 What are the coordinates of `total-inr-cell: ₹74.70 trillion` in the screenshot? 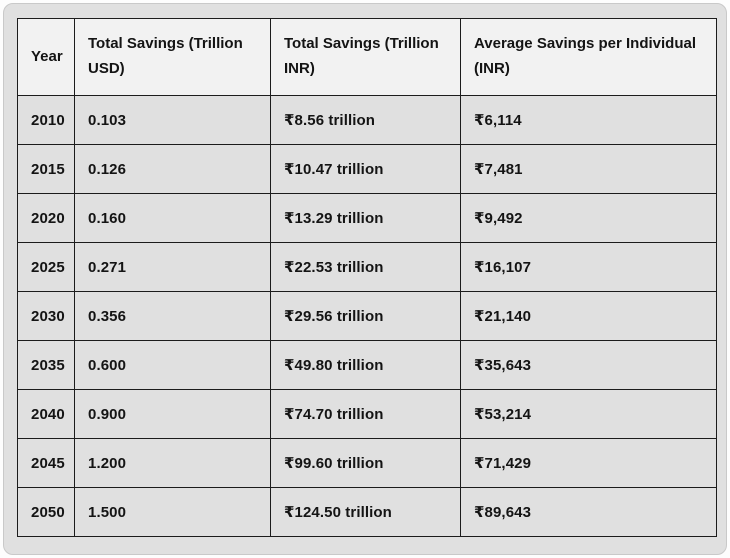 It's located at (365, 414).